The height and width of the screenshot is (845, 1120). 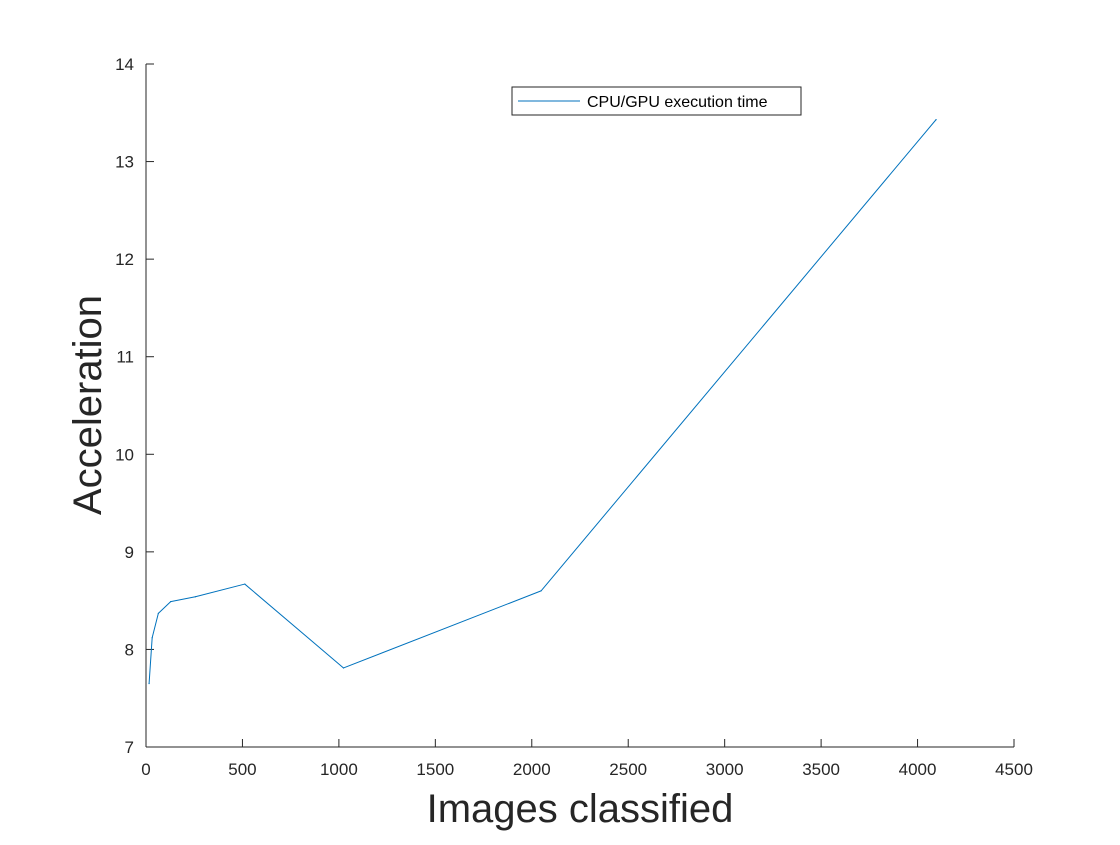 What do you see at coordinates (532, 769) in the screenshot?
I see `x-tick-label: 2000` at bounding box center [532, 769].